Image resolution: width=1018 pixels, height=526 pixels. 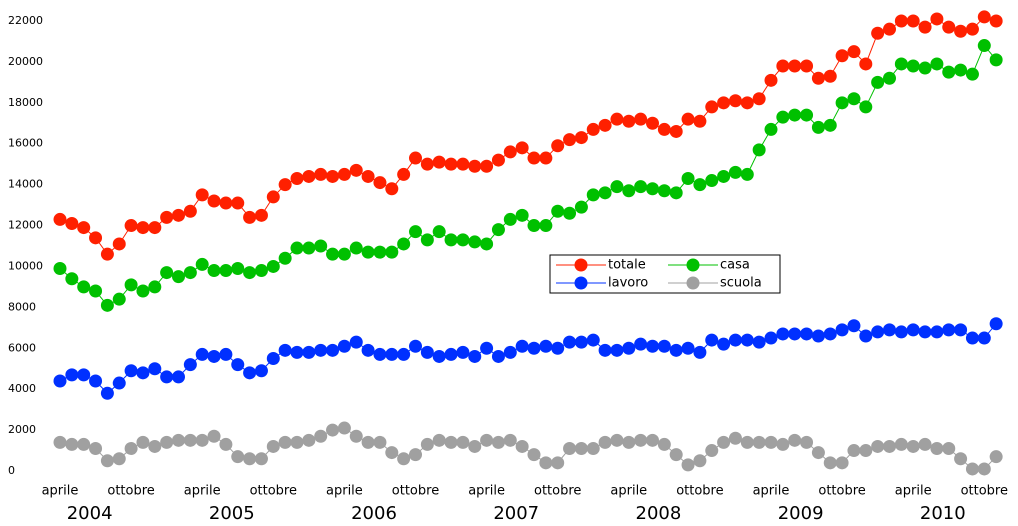 What do you see at coordinates (25, 102) in the screenshot?
I see `y-tick-label: 18000` at bounding box center [25, 102].